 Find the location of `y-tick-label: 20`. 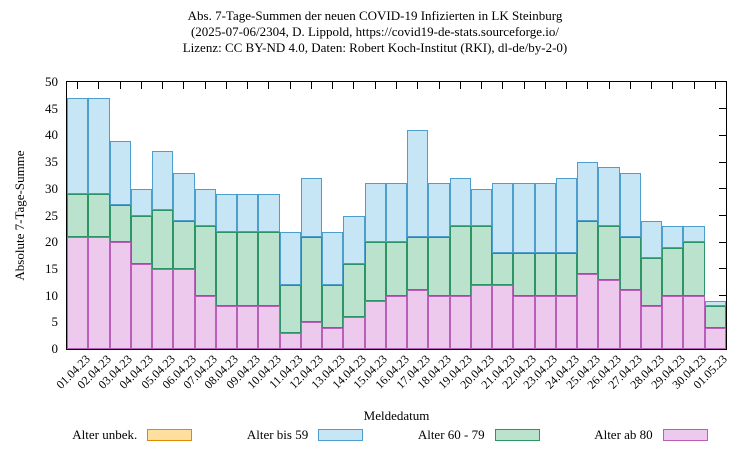

y-tick-label: 20 is located at coordinates (51, 242).